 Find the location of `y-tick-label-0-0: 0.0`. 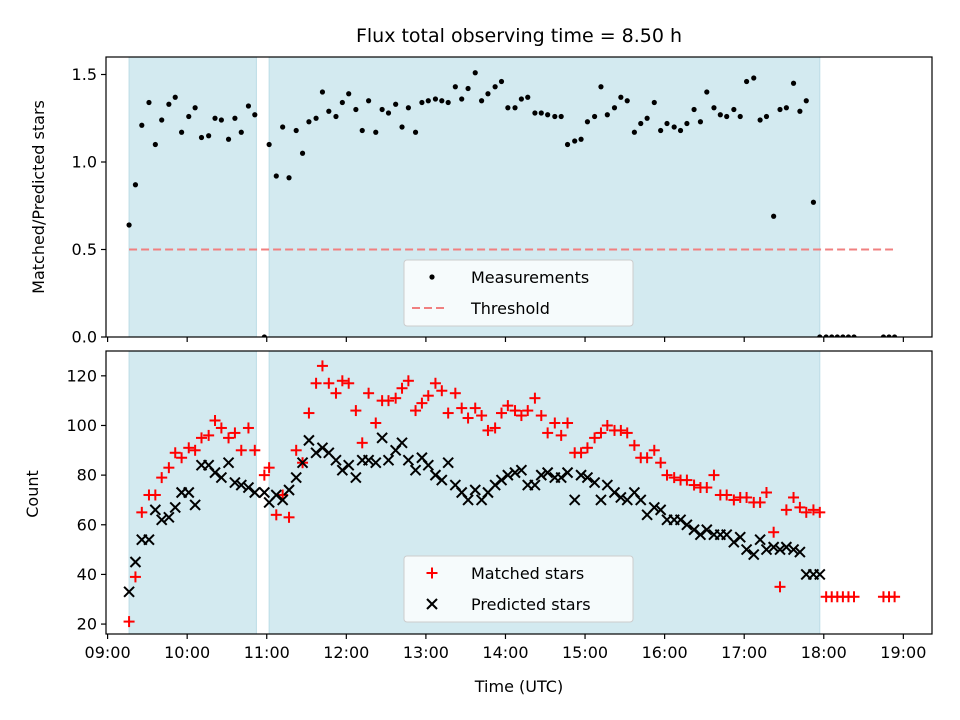

y-tick-label-0-0: 0.0 is located at coordinates (84, 337).